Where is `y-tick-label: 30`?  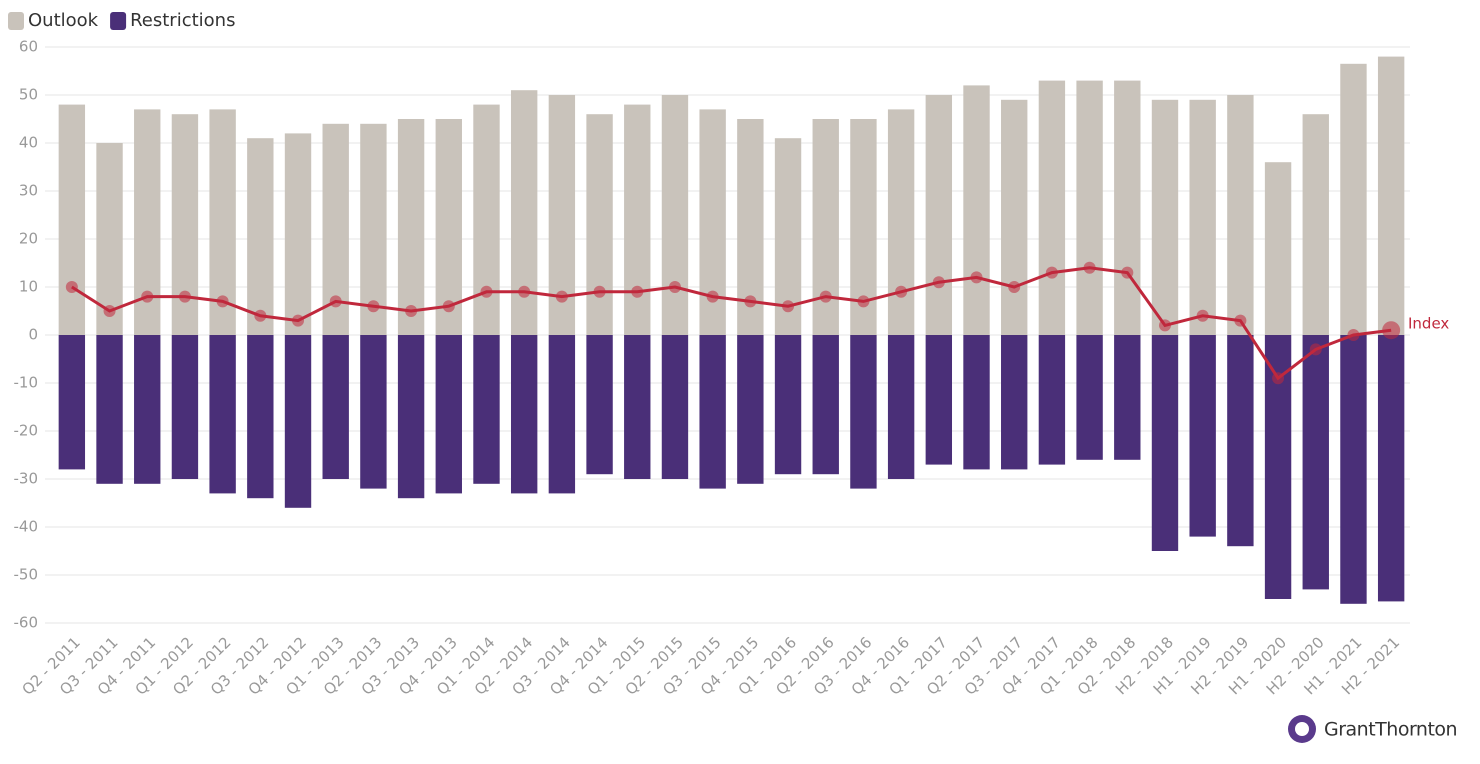 y-tick-label: 30 is located at coordinates (28, 191).